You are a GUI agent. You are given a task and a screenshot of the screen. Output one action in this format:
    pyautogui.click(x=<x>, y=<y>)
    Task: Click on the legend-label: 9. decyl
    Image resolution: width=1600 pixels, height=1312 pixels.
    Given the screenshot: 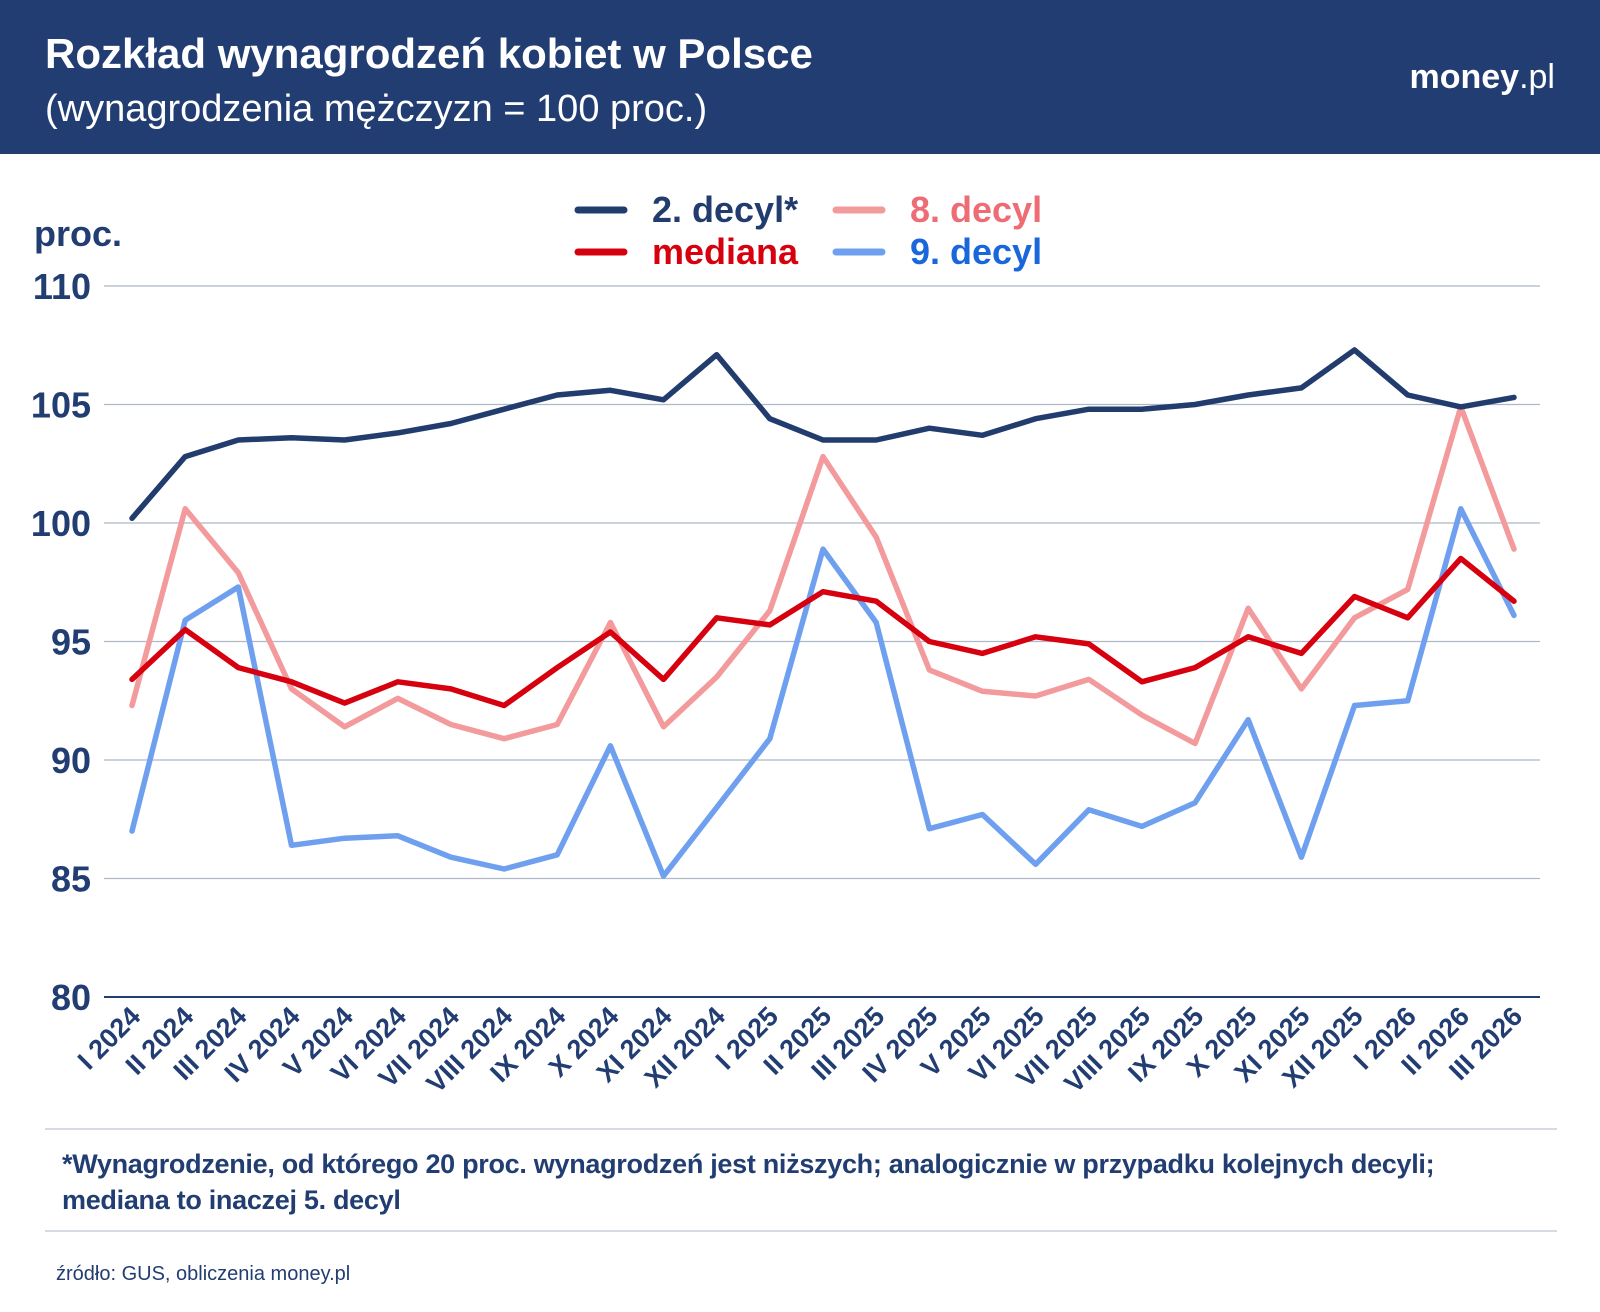 What is the action you would take?
    pyautogui.click(x=976, y=251)
    